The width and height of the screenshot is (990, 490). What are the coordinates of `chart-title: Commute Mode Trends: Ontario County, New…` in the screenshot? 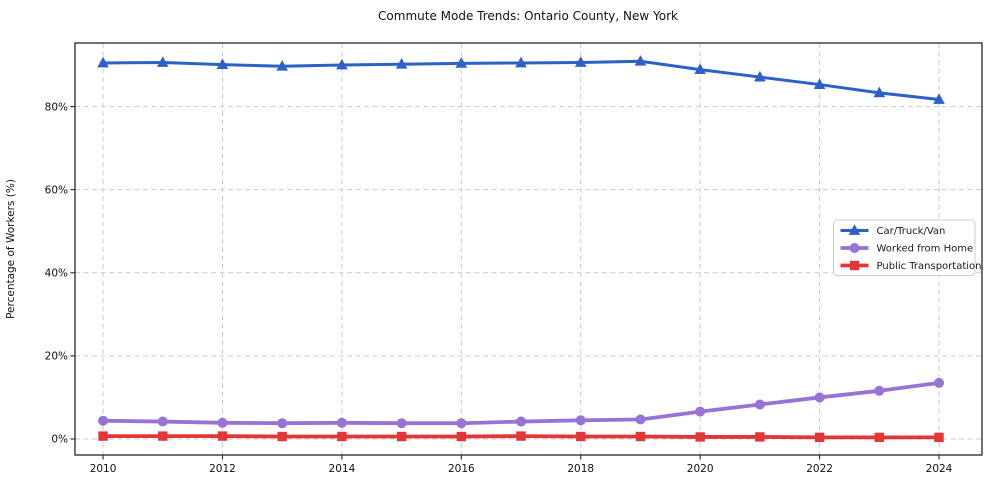 It's located at (528, 16).